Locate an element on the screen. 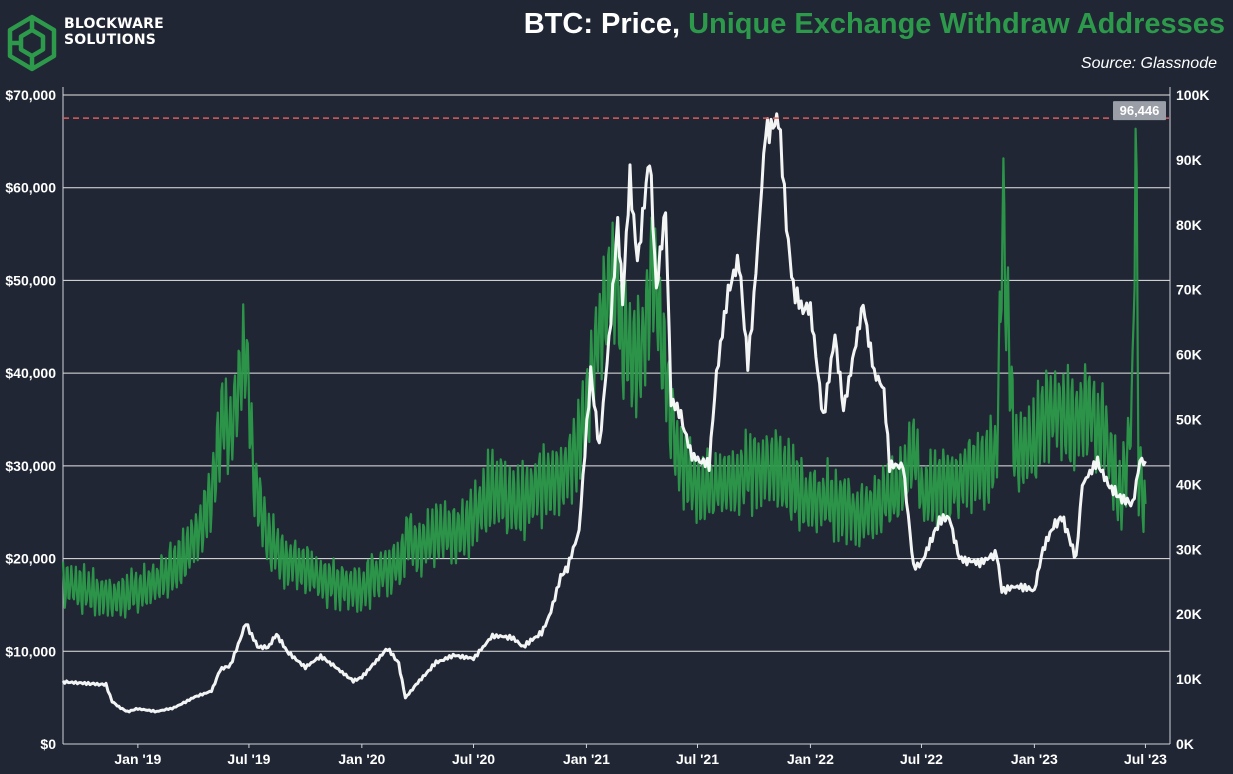 Image resolution: width=1233 pixels, height=774 pixels. blockware-logo-icon is located at coordinates (32, 43).